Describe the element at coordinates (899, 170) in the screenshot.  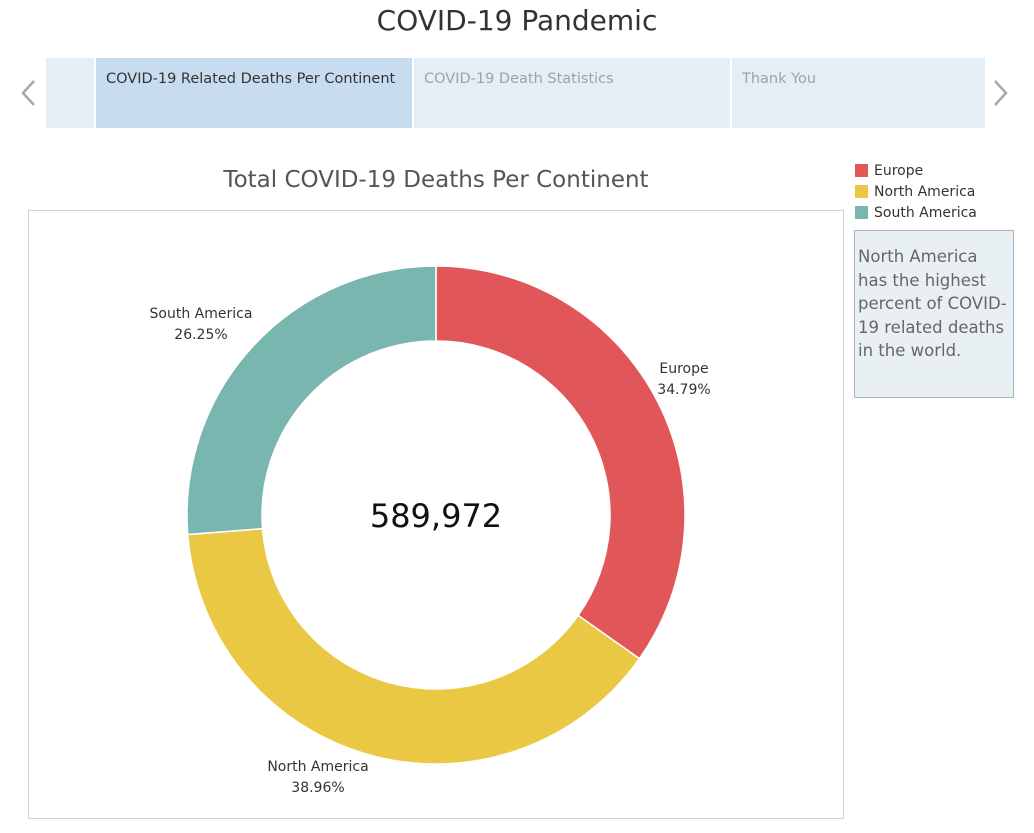
I see `legend-label-europe: Europe` at that location.